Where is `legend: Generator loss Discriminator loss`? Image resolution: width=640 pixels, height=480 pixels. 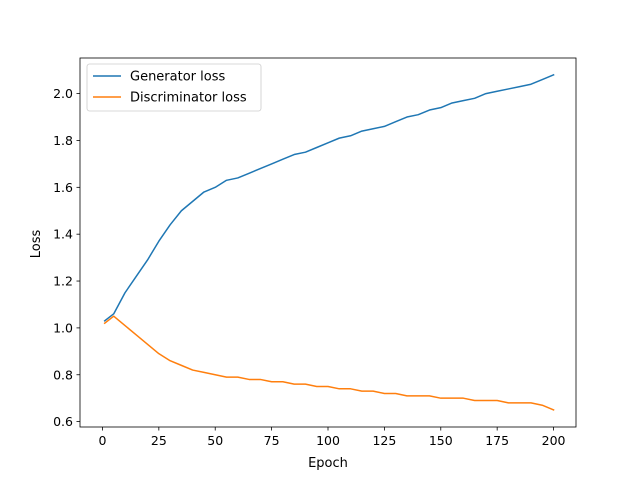
legend: Generator loss Discriminator loss is located at coordinates (174, 87).